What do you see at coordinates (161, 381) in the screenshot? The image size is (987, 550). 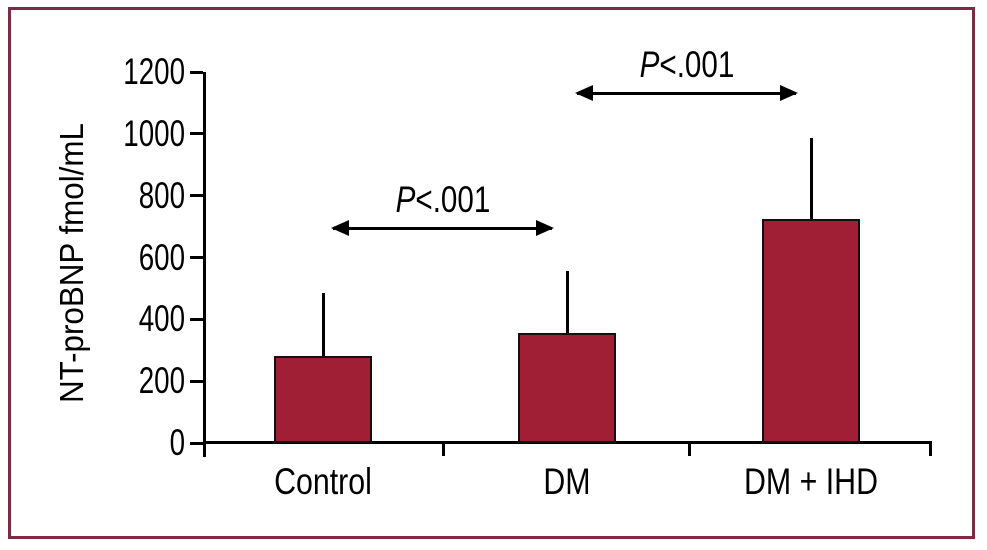 I see `y-tick-label: 200` at bounding box center [161, 381].